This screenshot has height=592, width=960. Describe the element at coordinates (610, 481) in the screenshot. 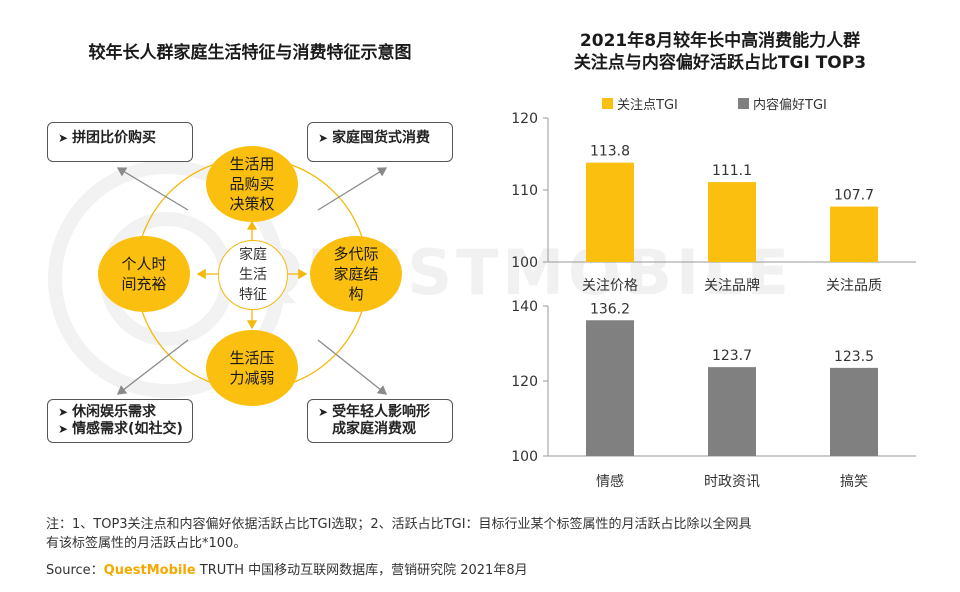

I see `category-label: 情感` at that location.